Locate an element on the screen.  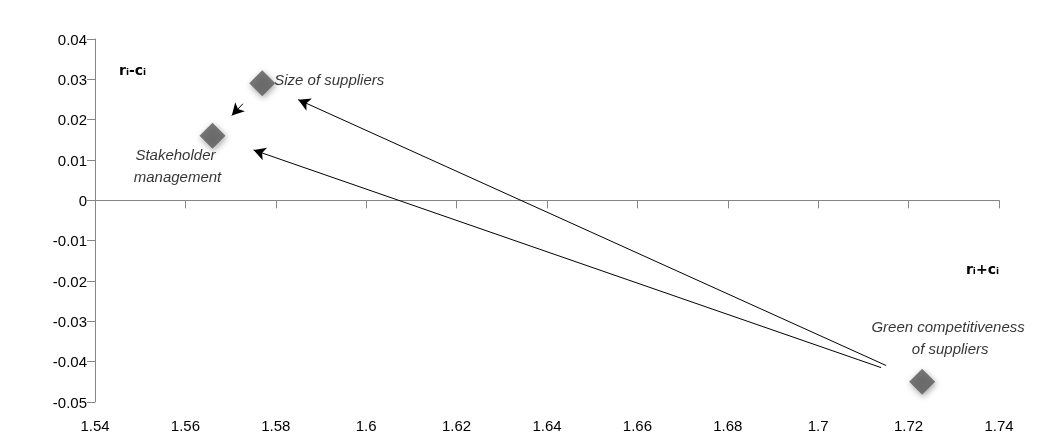
y-tick-label: 0.04 is located at coordinates (72, 39).